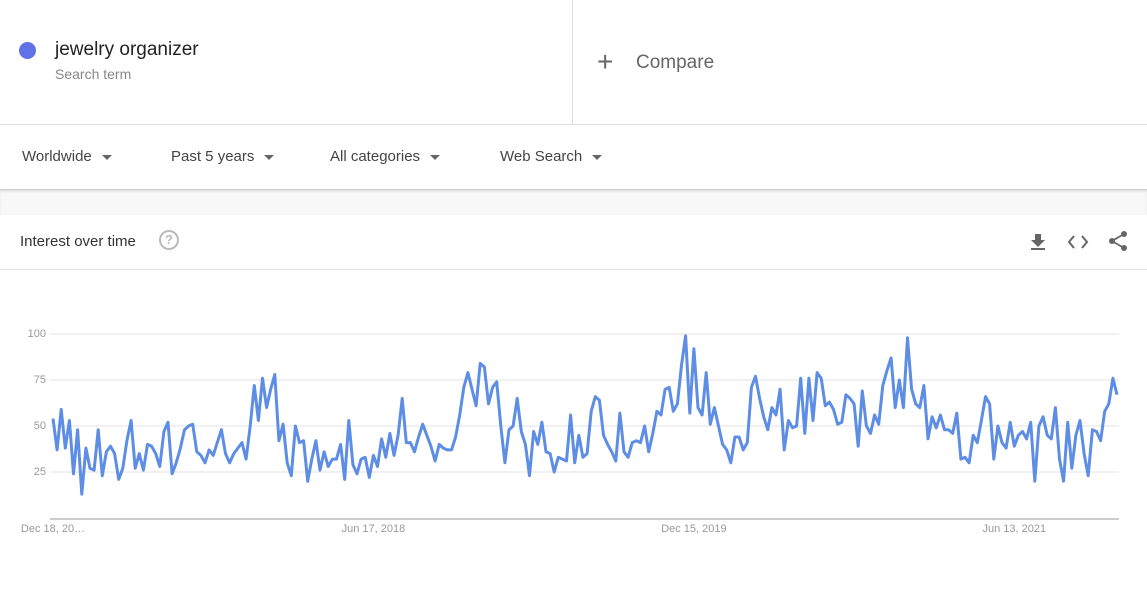  Describe the element at coordinates (675, 62) in the screenshot. I see `compare-button: Compare` at that location.